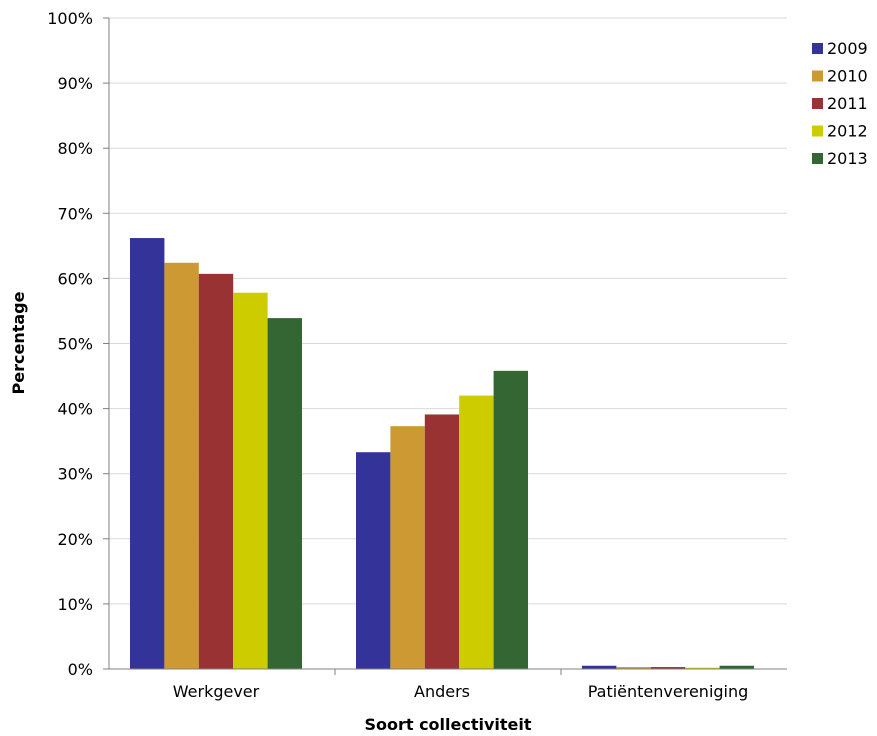 The image size is (877, 736). I want to click on legend-swatch-2010, so click(817, 76).